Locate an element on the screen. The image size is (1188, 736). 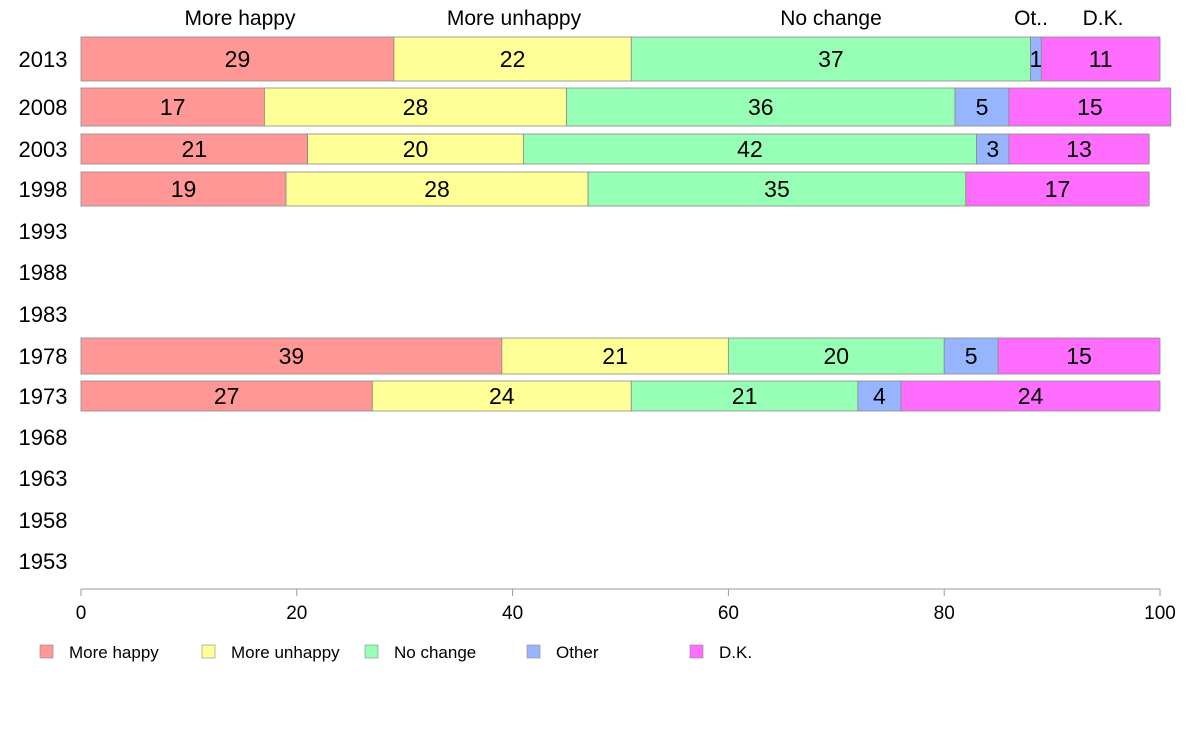
bar-value-label: 37 is located at coordinates (831, 59).